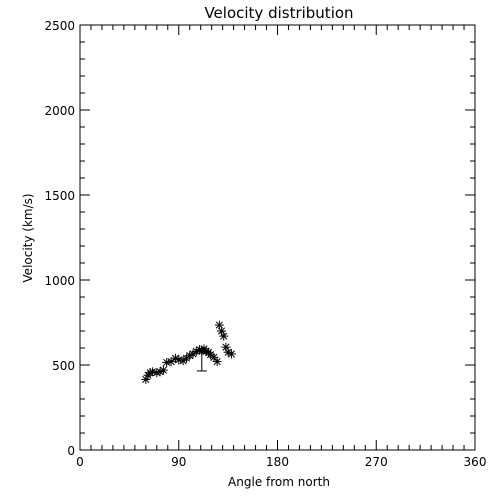 The height and width of the screenshot is (500, 500). Describe the element at coordinates (278, 13) in the screenshot. I see `chart-title: Velocity distribution` at that location.